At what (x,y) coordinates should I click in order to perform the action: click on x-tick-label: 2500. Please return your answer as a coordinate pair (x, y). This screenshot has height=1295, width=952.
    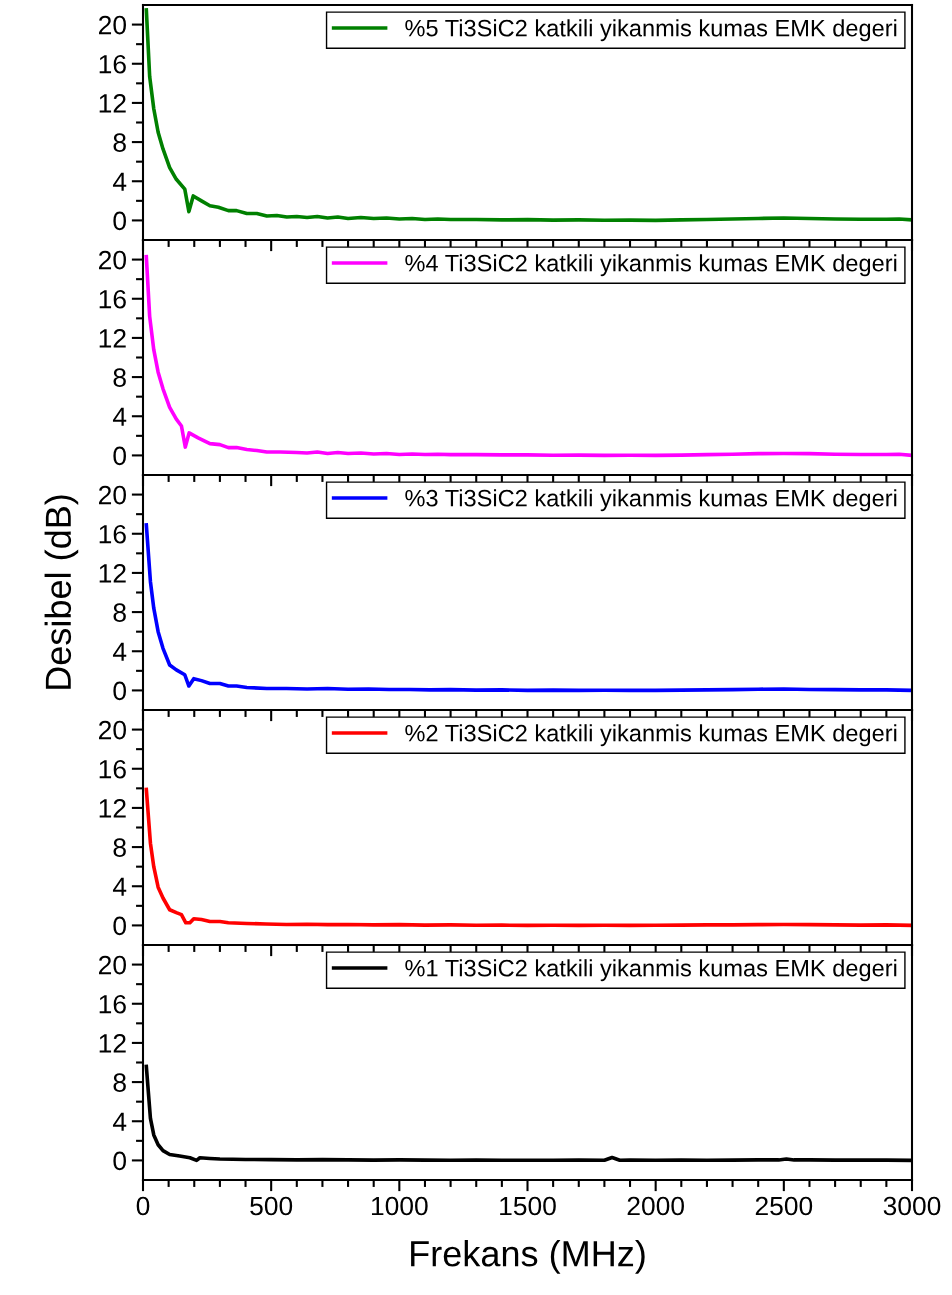
    Looking at the image, I should click on (784, 1206).